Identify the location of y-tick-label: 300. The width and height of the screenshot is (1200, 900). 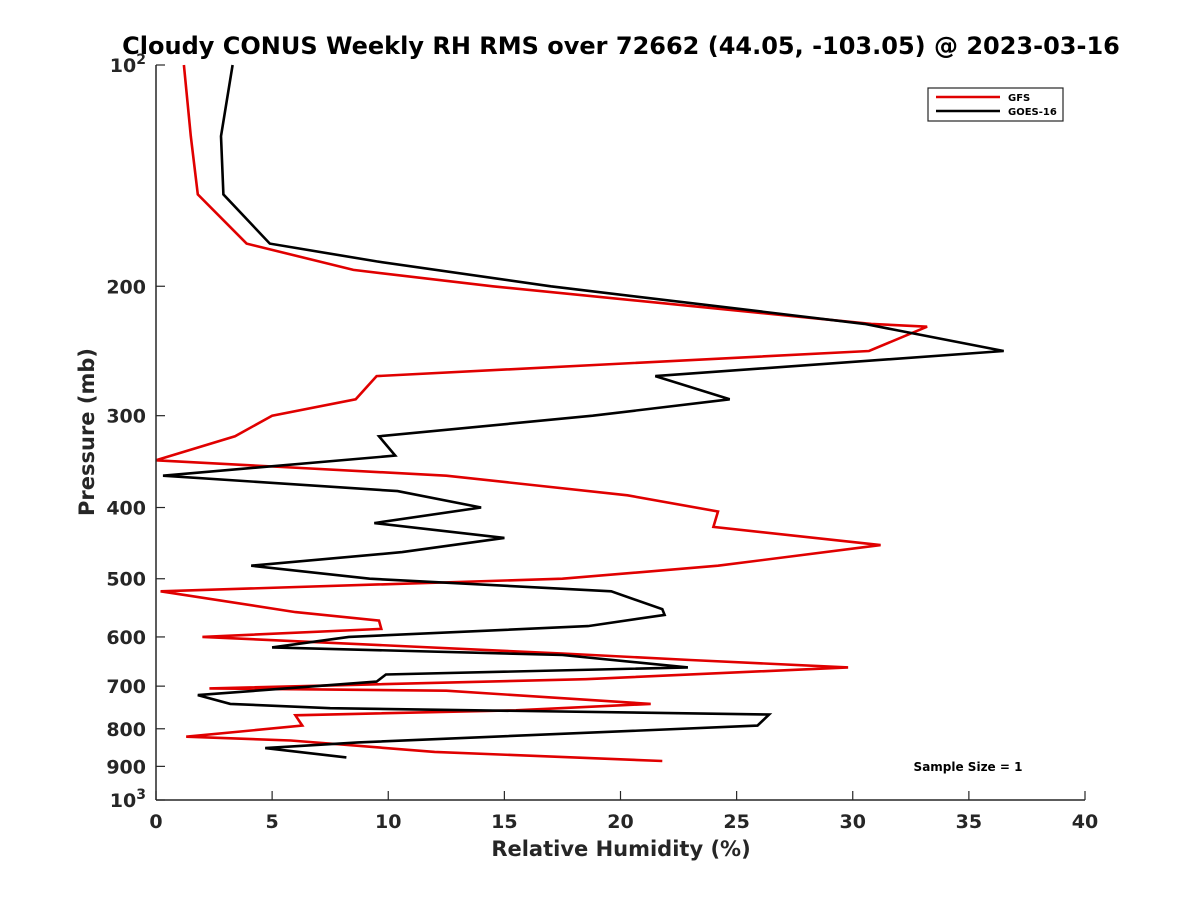
(126, 417).